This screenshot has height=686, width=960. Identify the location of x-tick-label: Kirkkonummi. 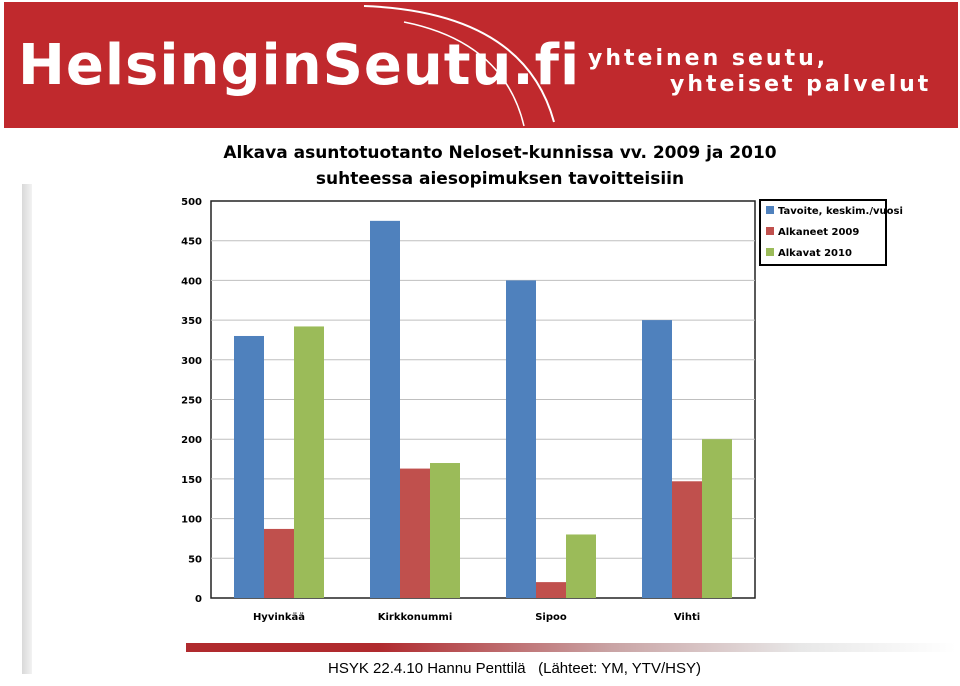
(415, 617).